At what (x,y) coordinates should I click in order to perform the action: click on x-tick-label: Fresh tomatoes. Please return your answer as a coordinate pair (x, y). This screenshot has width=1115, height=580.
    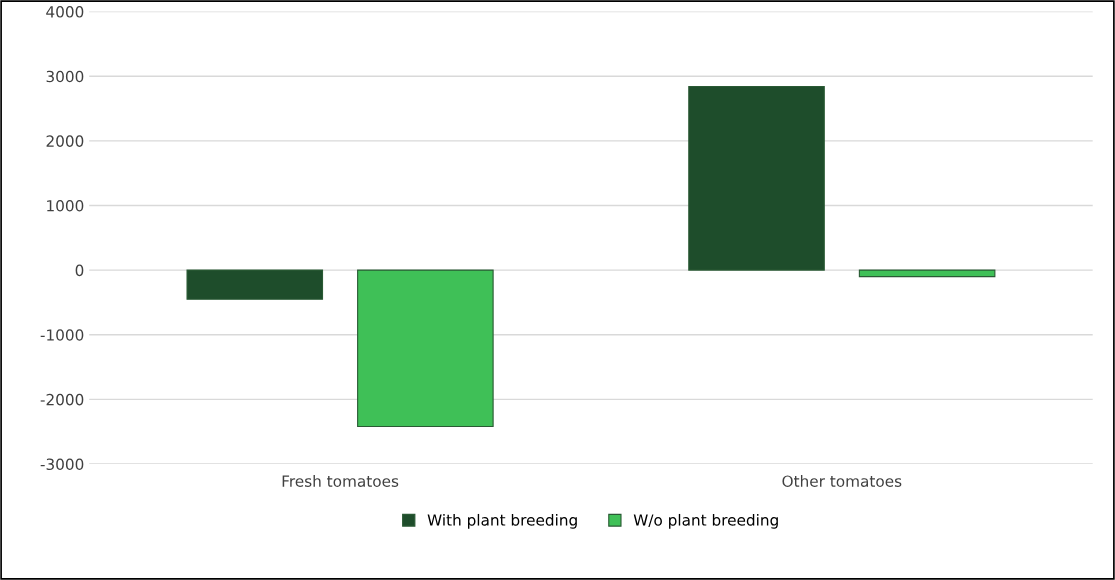
    Looking at the image, I should click on (340, 481).